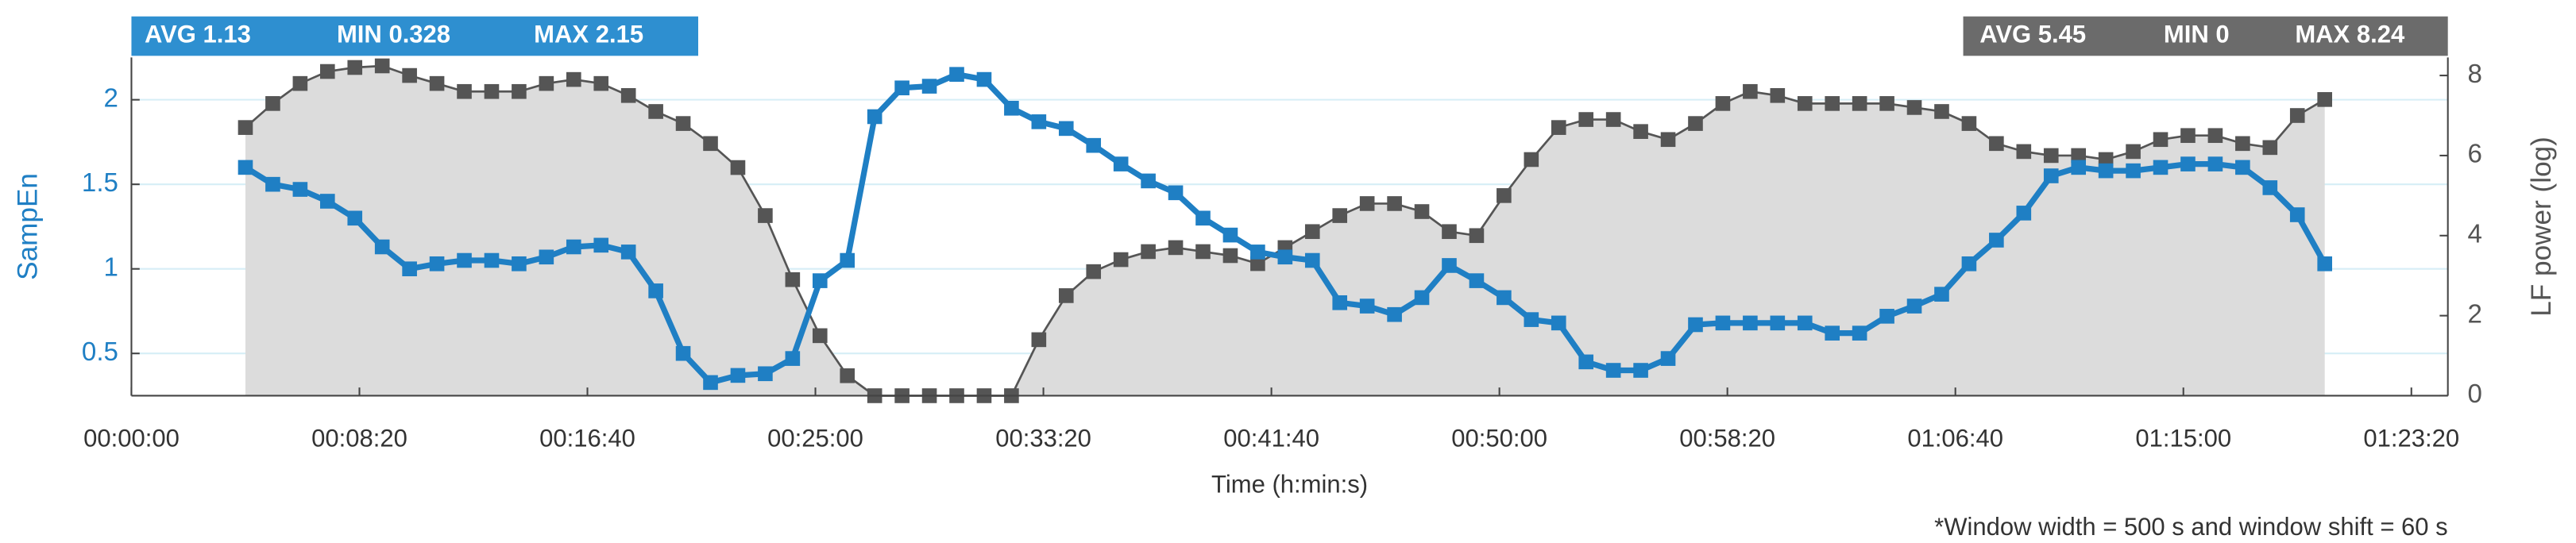  I want to click on x-tick-label: 00:41:40, so click(1271, 438).